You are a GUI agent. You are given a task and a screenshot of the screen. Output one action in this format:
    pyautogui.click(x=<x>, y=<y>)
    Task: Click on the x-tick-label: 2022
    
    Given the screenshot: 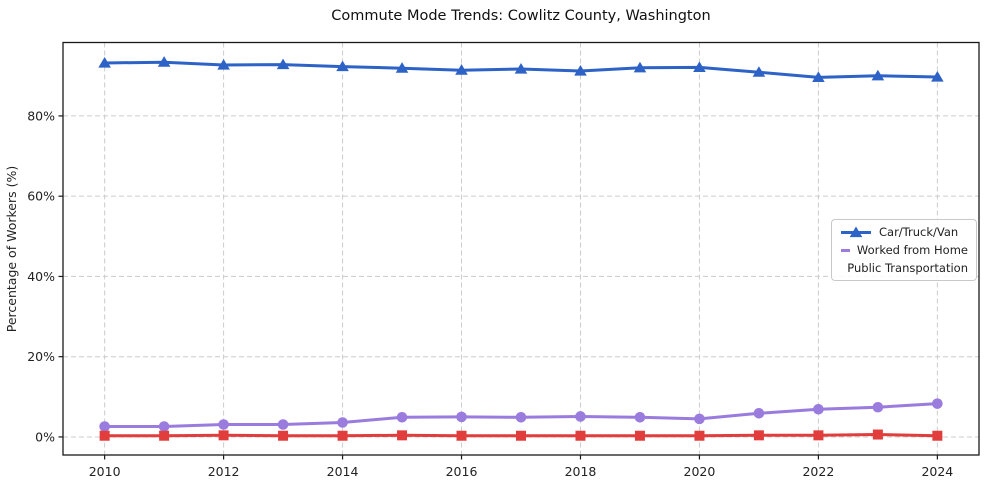 What is the action you would take?
    pyautogui.click(x=818, y=471)
    